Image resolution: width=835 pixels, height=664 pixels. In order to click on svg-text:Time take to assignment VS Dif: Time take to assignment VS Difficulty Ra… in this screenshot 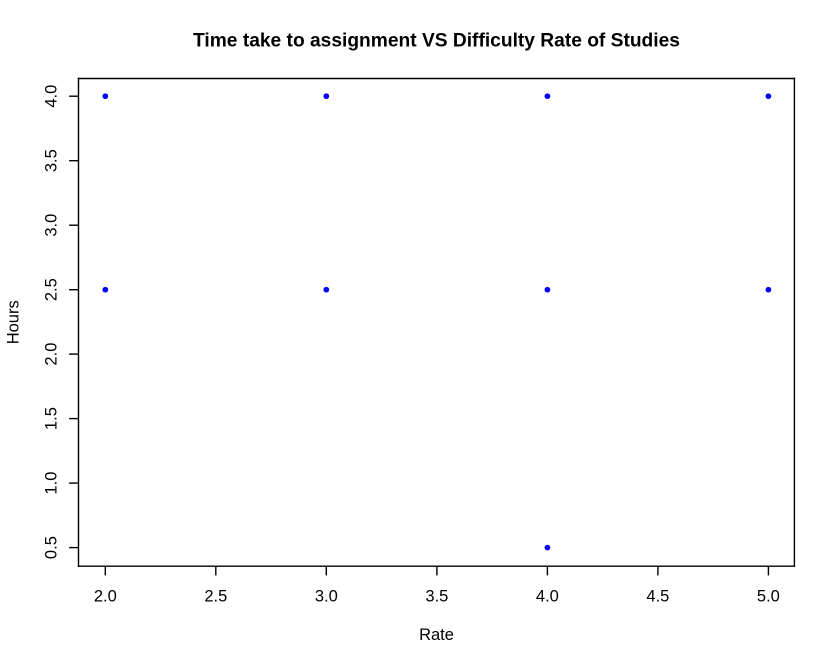, I will do `click(436, 40)`.